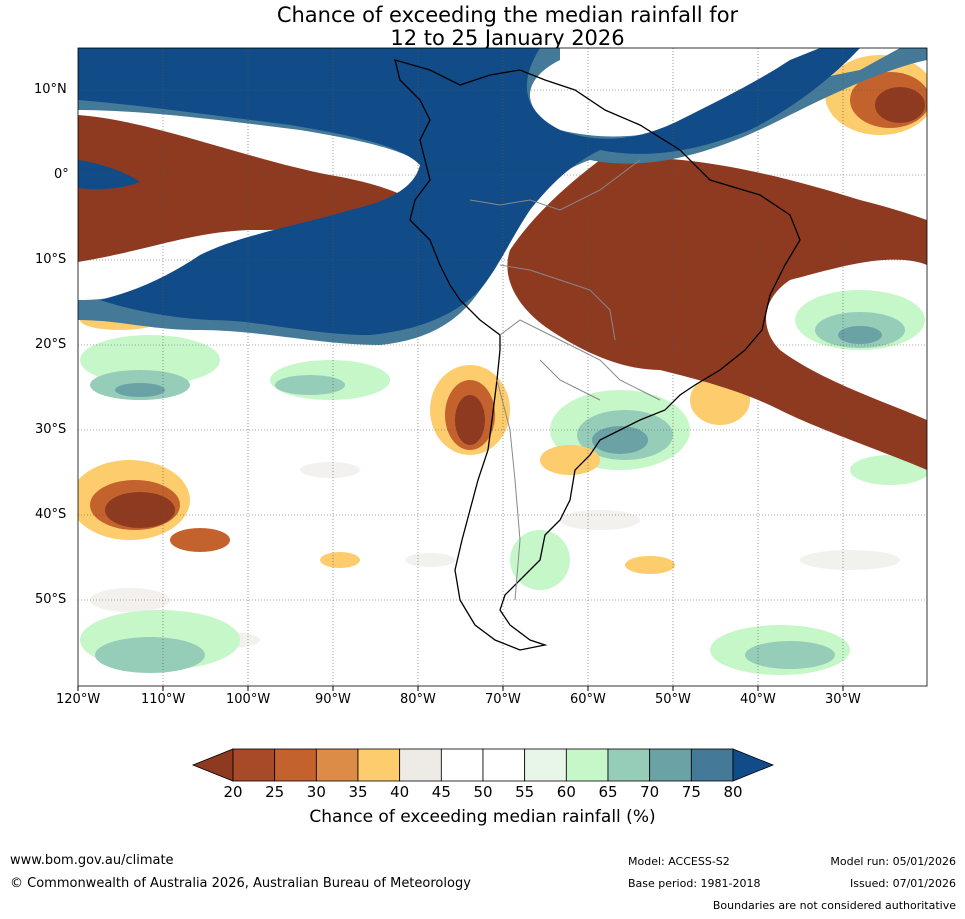 This screenshot has height=919, width=965. Describe the element at coordinates (758, 699) in the screenshot. I see `lon-label: 40°W` at that location.